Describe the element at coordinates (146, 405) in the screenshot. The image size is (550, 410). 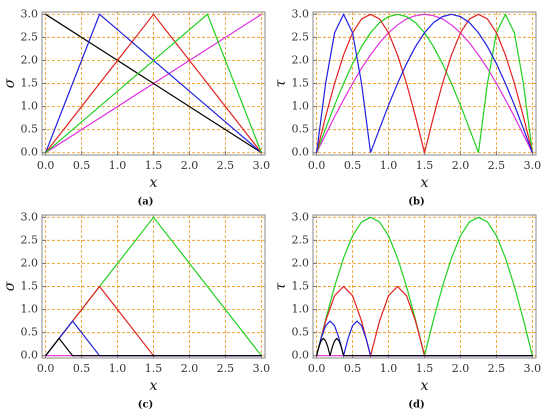
I see `caption: (c)` at that location.